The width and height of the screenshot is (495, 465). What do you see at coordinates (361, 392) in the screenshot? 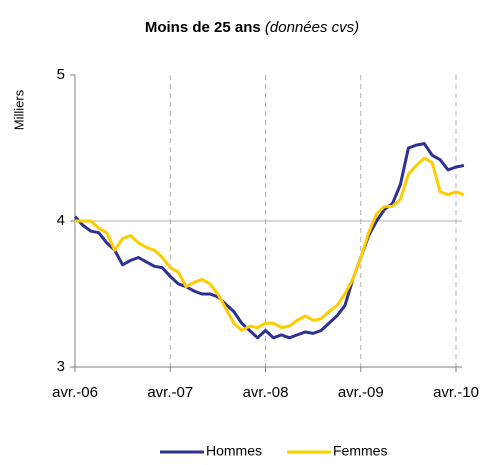
I see `x-tick-label: avr.-09` at bounding box center [361, 392].